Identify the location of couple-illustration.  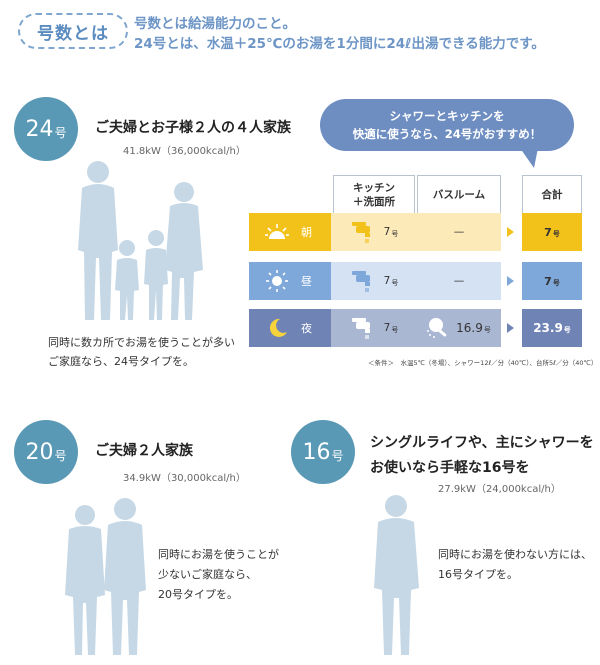
(105, 576).